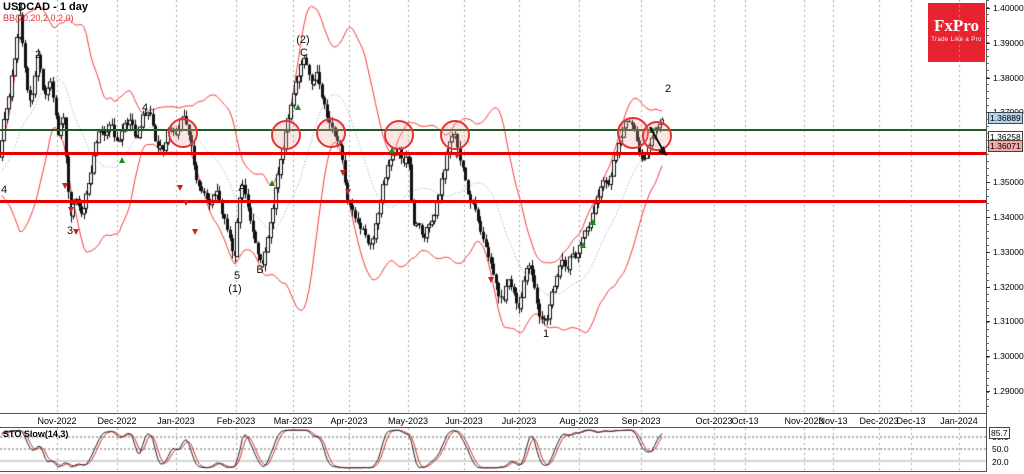 The width and height of the screenshot is (1024, 474). I want to click on date-label: Jul-2023, so click(519, 421).